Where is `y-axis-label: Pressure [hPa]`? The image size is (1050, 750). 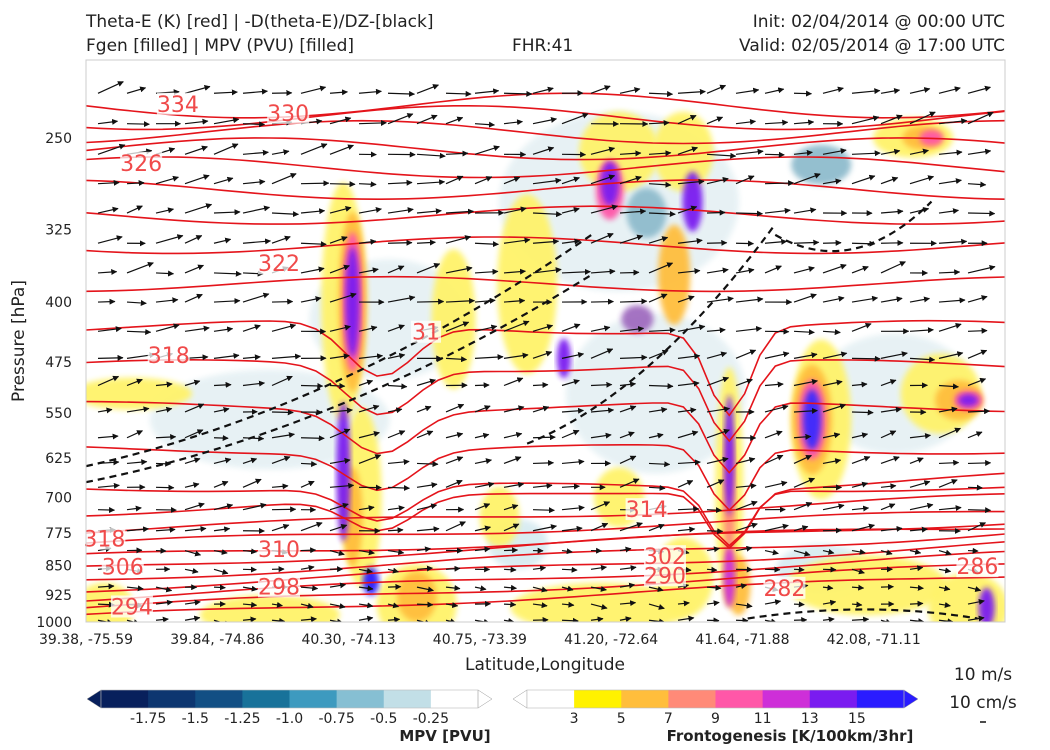 y-axis-label: Pressure [hPa] is located at coordinates (19, 341).